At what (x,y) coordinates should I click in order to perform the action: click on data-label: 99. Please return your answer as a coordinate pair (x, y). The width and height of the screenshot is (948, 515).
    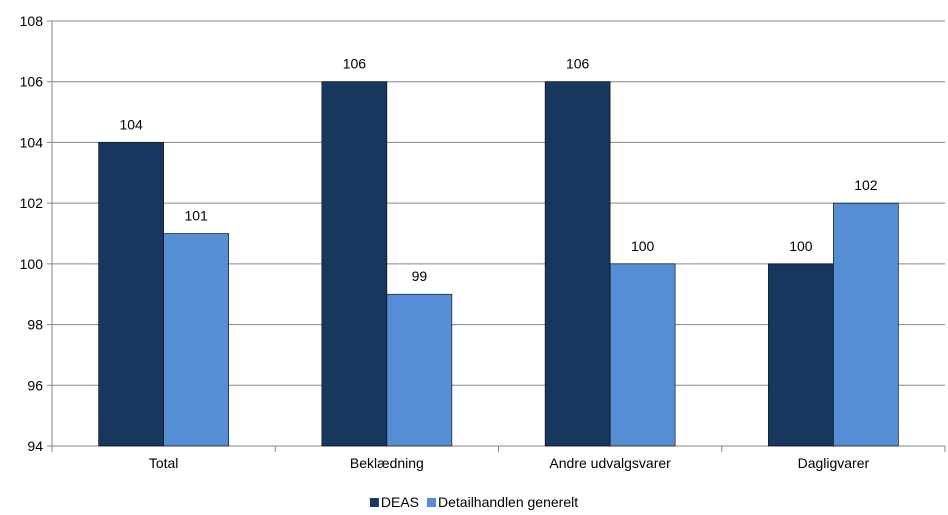
    Looking at the image, I should click on (420, 276).